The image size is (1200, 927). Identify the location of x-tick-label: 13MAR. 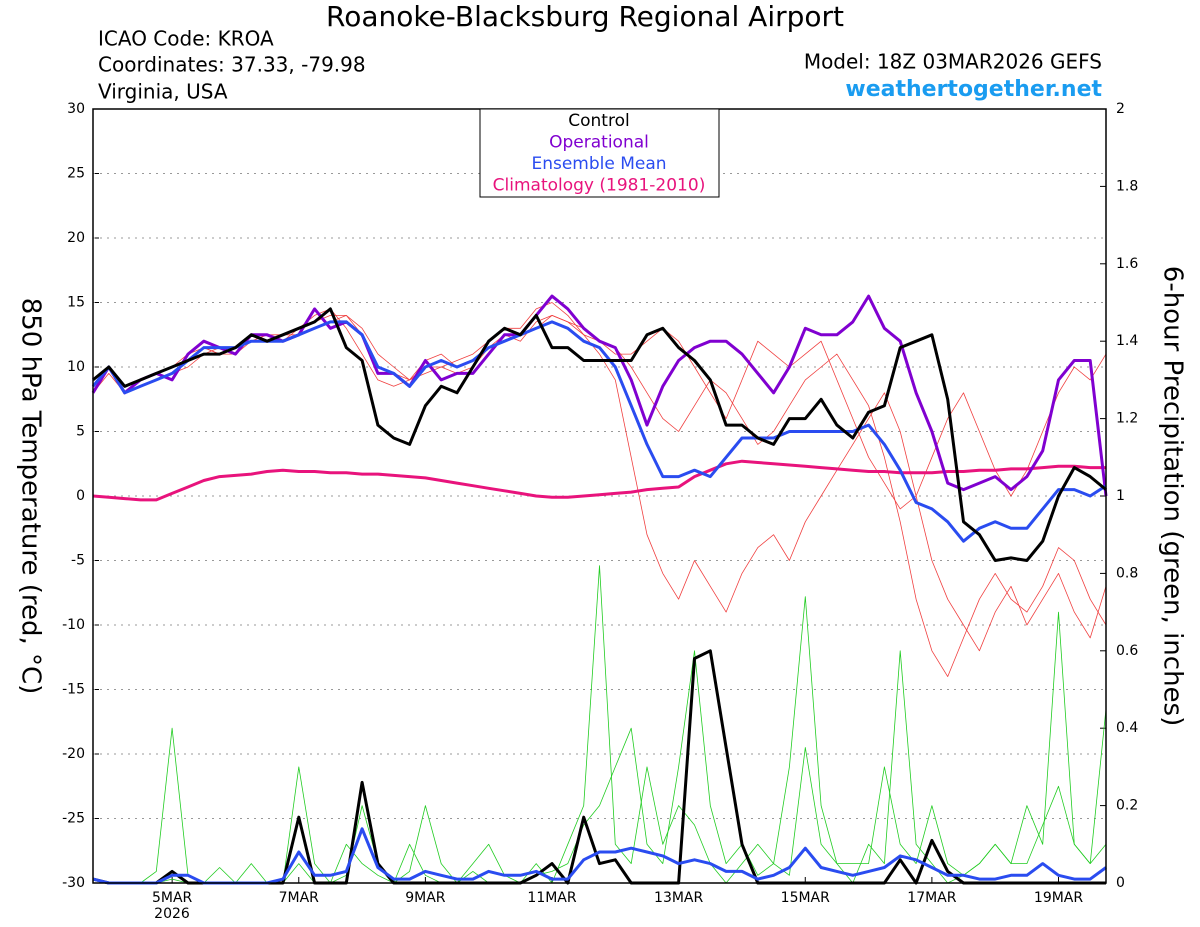
(678, 898).